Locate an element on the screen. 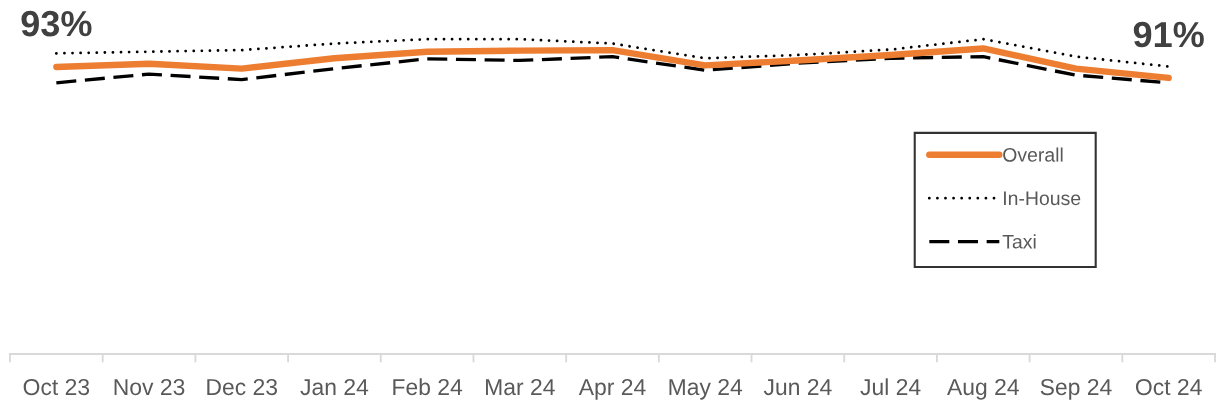  legend-label: In-House is located at coordinates (1042, 198).